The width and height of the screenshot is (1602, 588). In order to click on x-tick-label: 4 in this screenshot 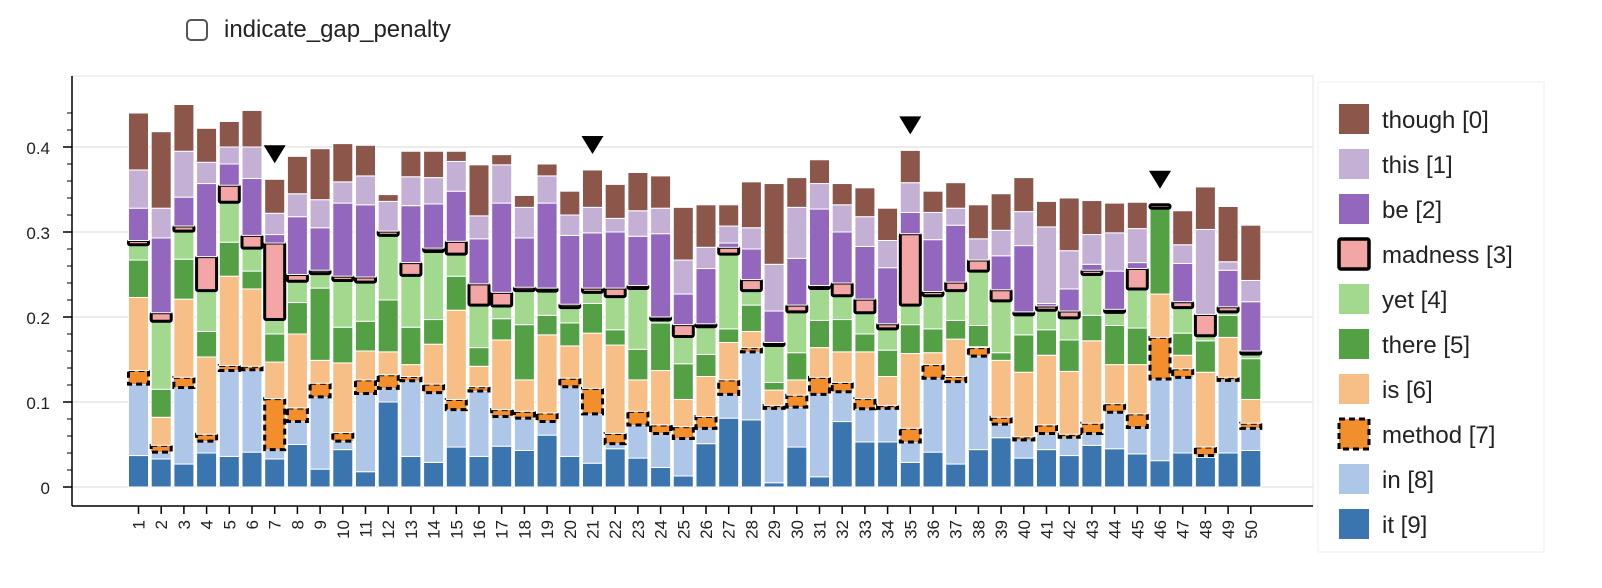, I will do `click(207, 524)`.